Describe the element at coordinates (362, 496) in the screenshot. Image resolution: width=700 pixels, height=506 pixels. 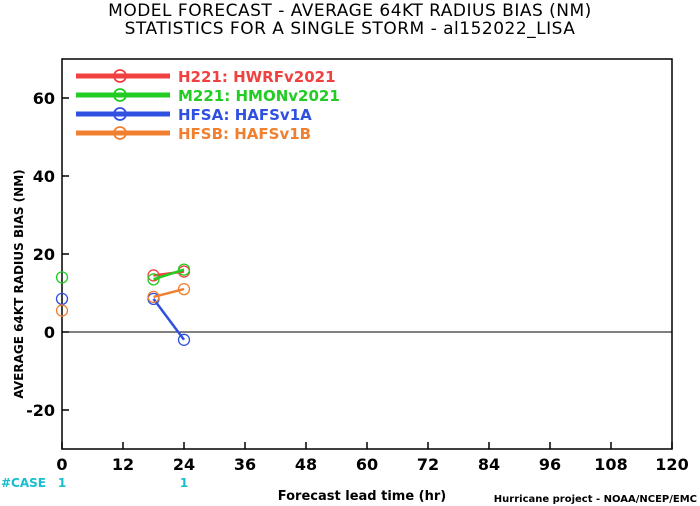
I see `x-axis-label: Forecast lead time (hr)` at that location.